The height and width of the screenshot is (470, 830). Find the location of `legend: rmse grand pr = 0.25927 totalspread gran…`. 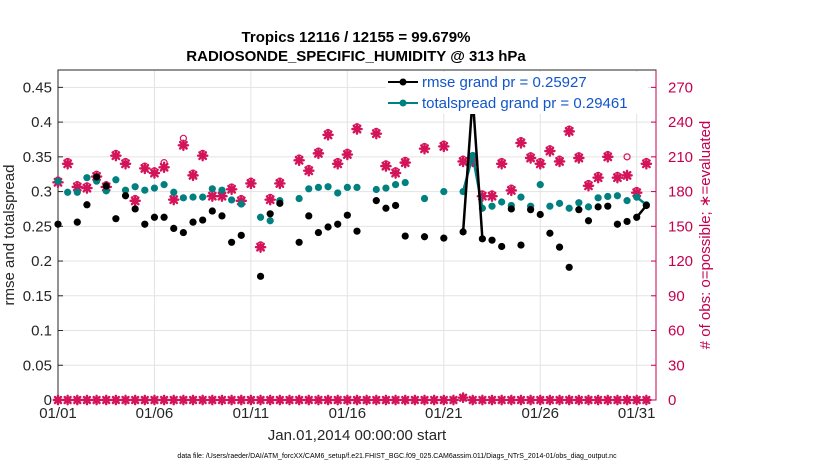

legend: rmse grand pr = 0.25927 totalspread gran… is located at coordinates (517, 93).